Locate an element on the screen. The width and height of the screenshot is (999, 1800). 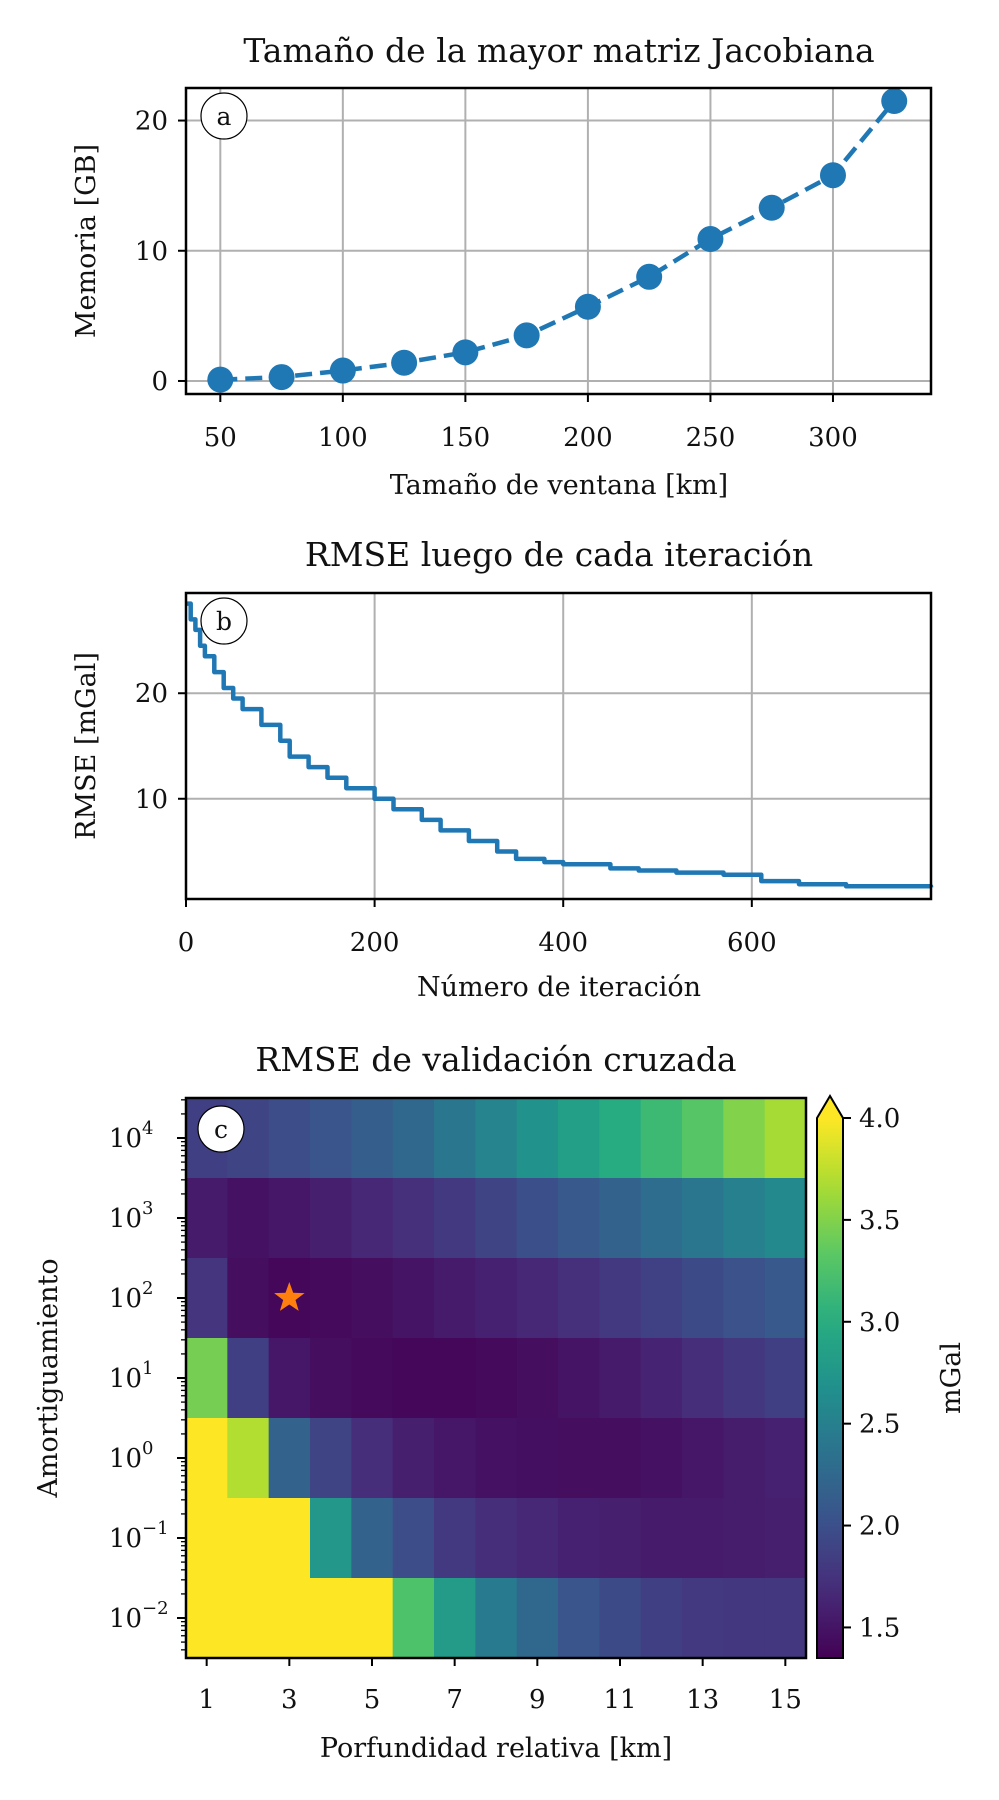
colorbar-tick-label: 3.0 is located at coordinates (879, 1323).